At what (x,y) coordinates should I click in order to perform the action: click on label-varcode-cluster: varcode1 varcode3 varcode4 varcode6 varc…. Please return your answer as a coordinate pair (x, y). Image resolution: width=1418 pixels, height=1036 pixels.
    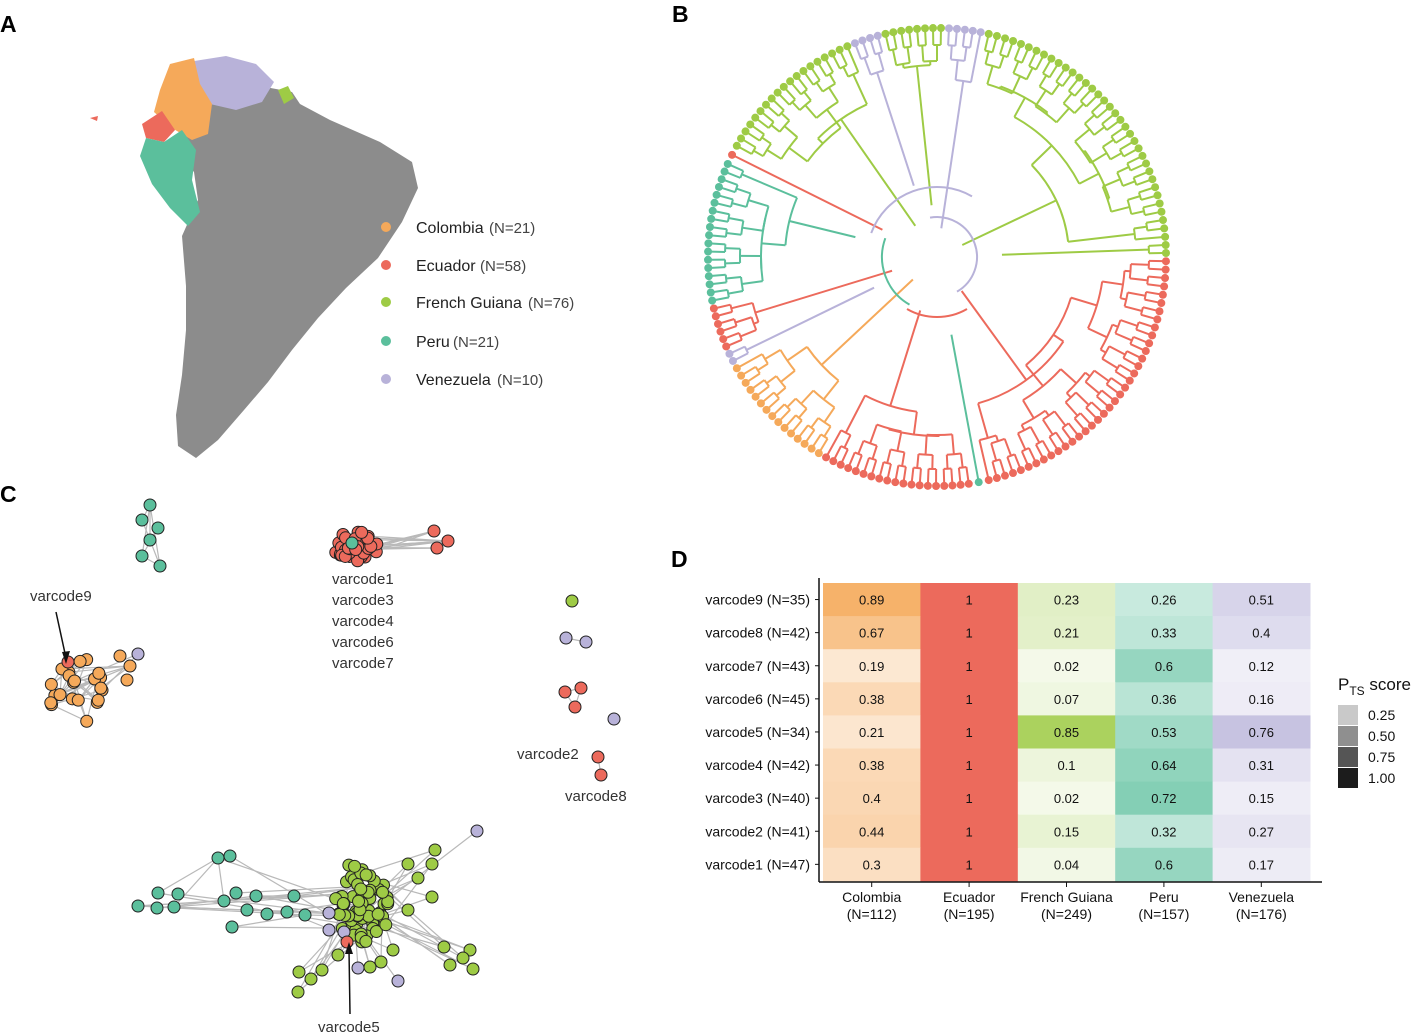
    Looking at the image, I should click on (363, 621).